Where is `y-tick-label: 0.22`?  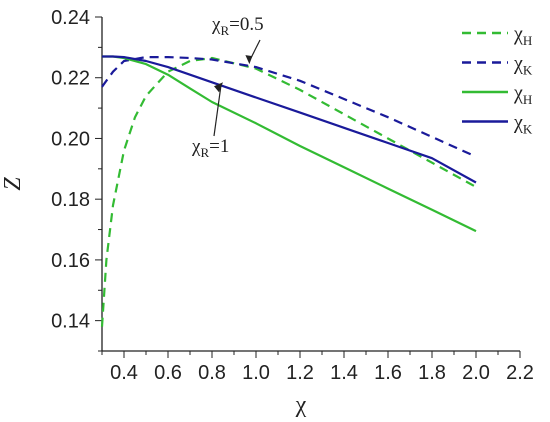
y-tick-label: 0.22 is located at coordinates (70, 79).